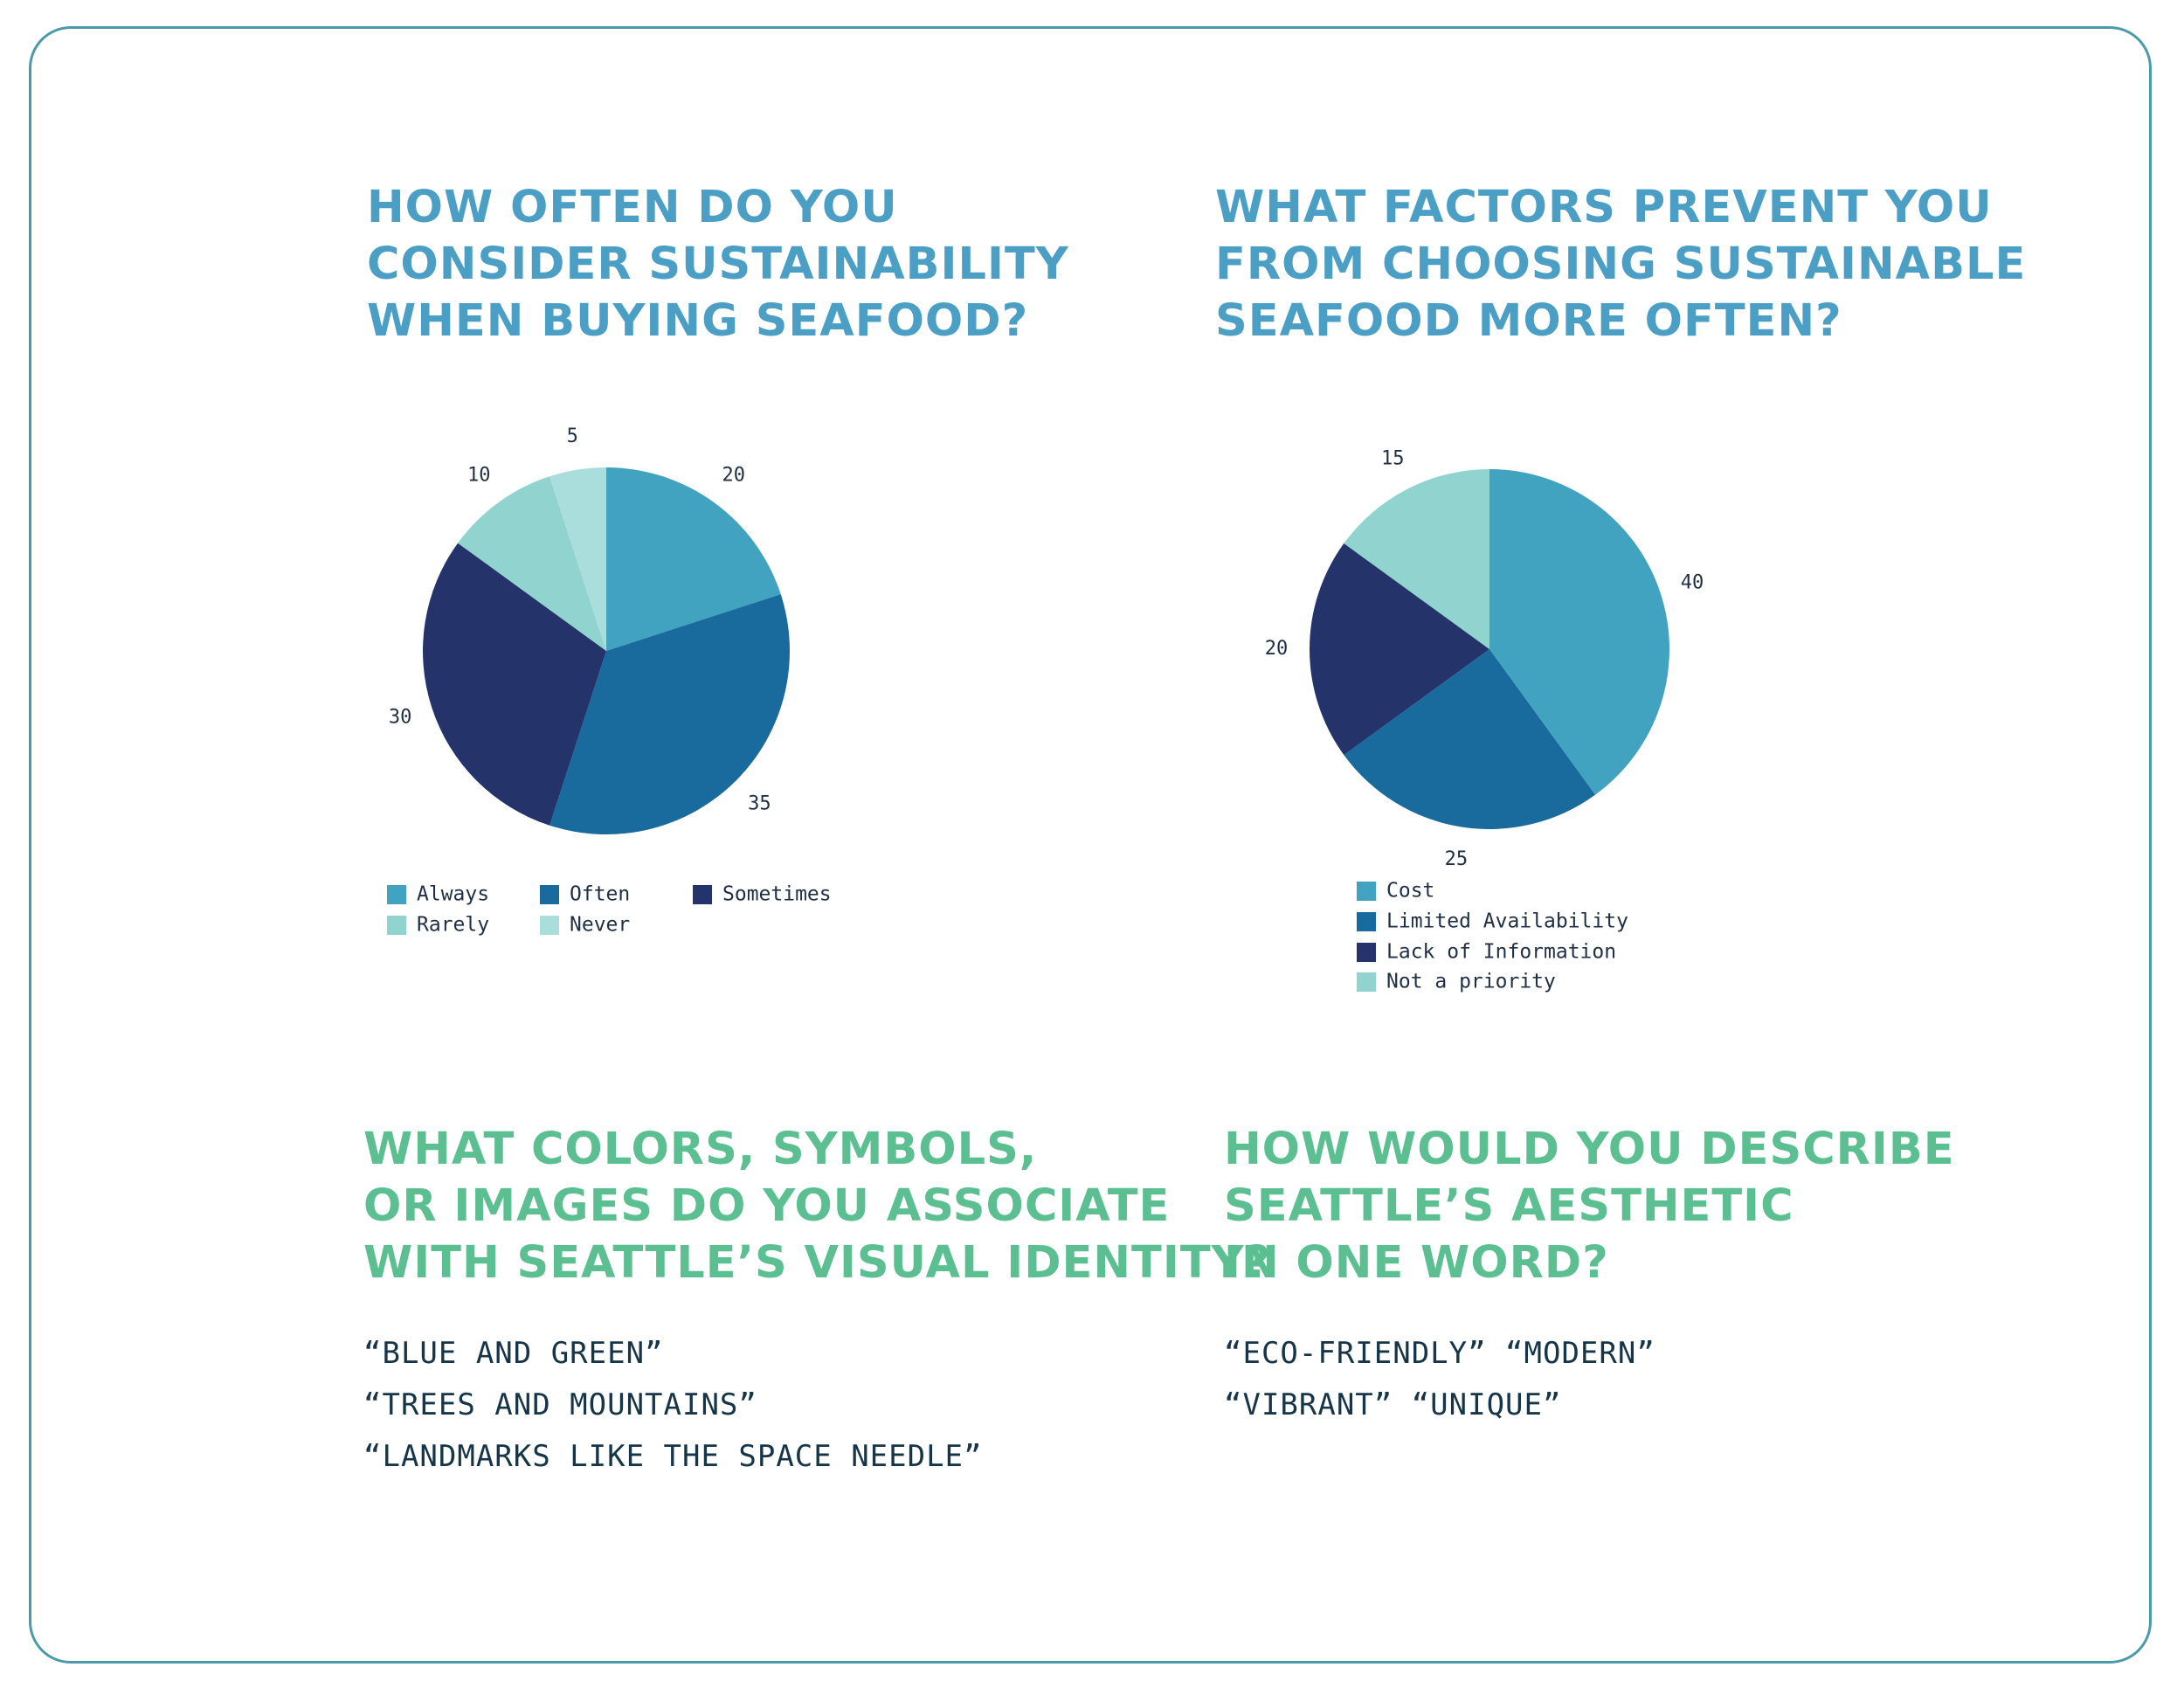  I want to click on pie-value-label: 25, so click(1457, 859).